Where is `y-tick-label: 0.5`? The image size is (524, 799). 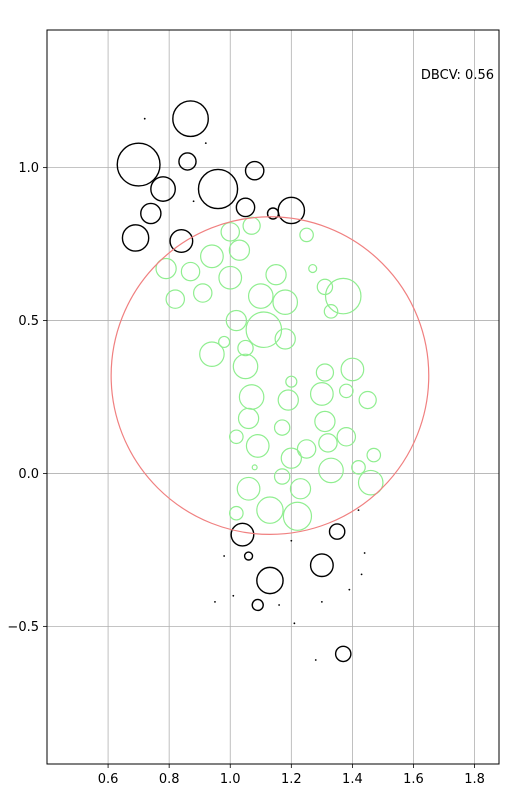 y-tick-label: 0.5 is located at coordinates (28, 321).